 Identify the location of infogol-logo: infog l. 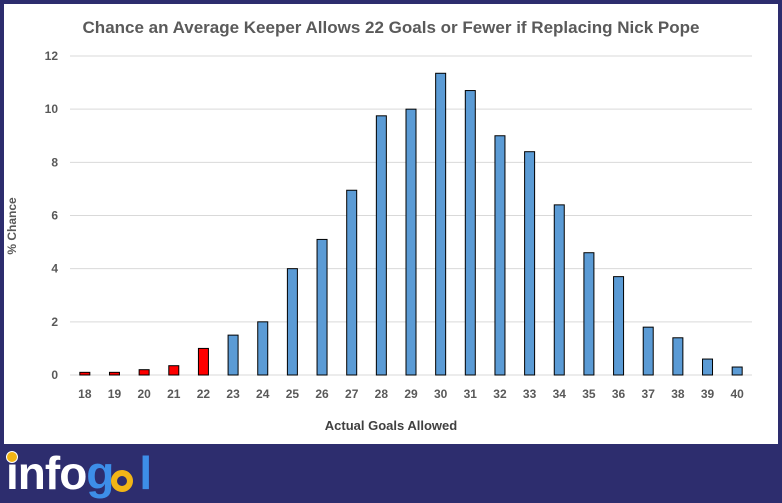
(79, 474).